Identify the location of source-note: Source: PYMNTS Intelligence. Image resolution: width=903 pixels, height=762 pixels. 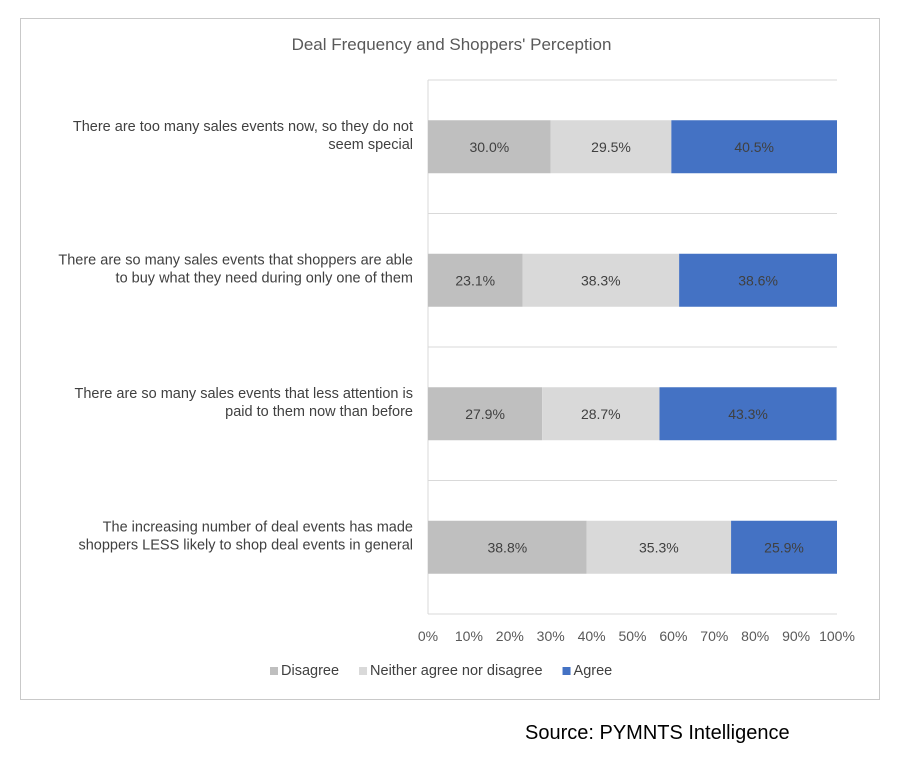
(657, 733).